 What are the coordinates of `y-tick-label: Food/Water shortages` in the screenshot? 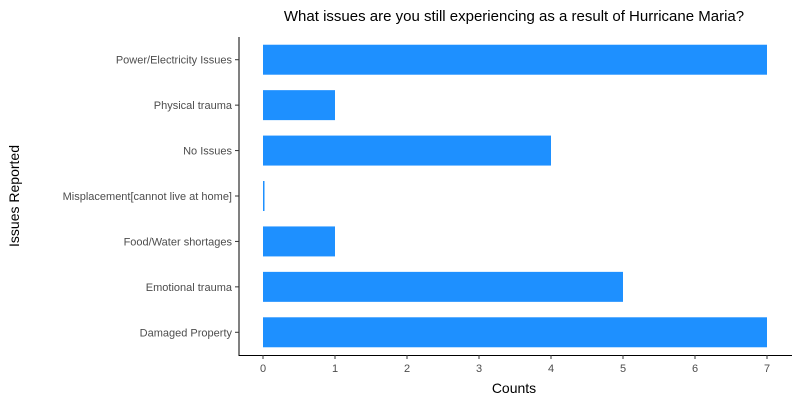 It's located at (178, 242).